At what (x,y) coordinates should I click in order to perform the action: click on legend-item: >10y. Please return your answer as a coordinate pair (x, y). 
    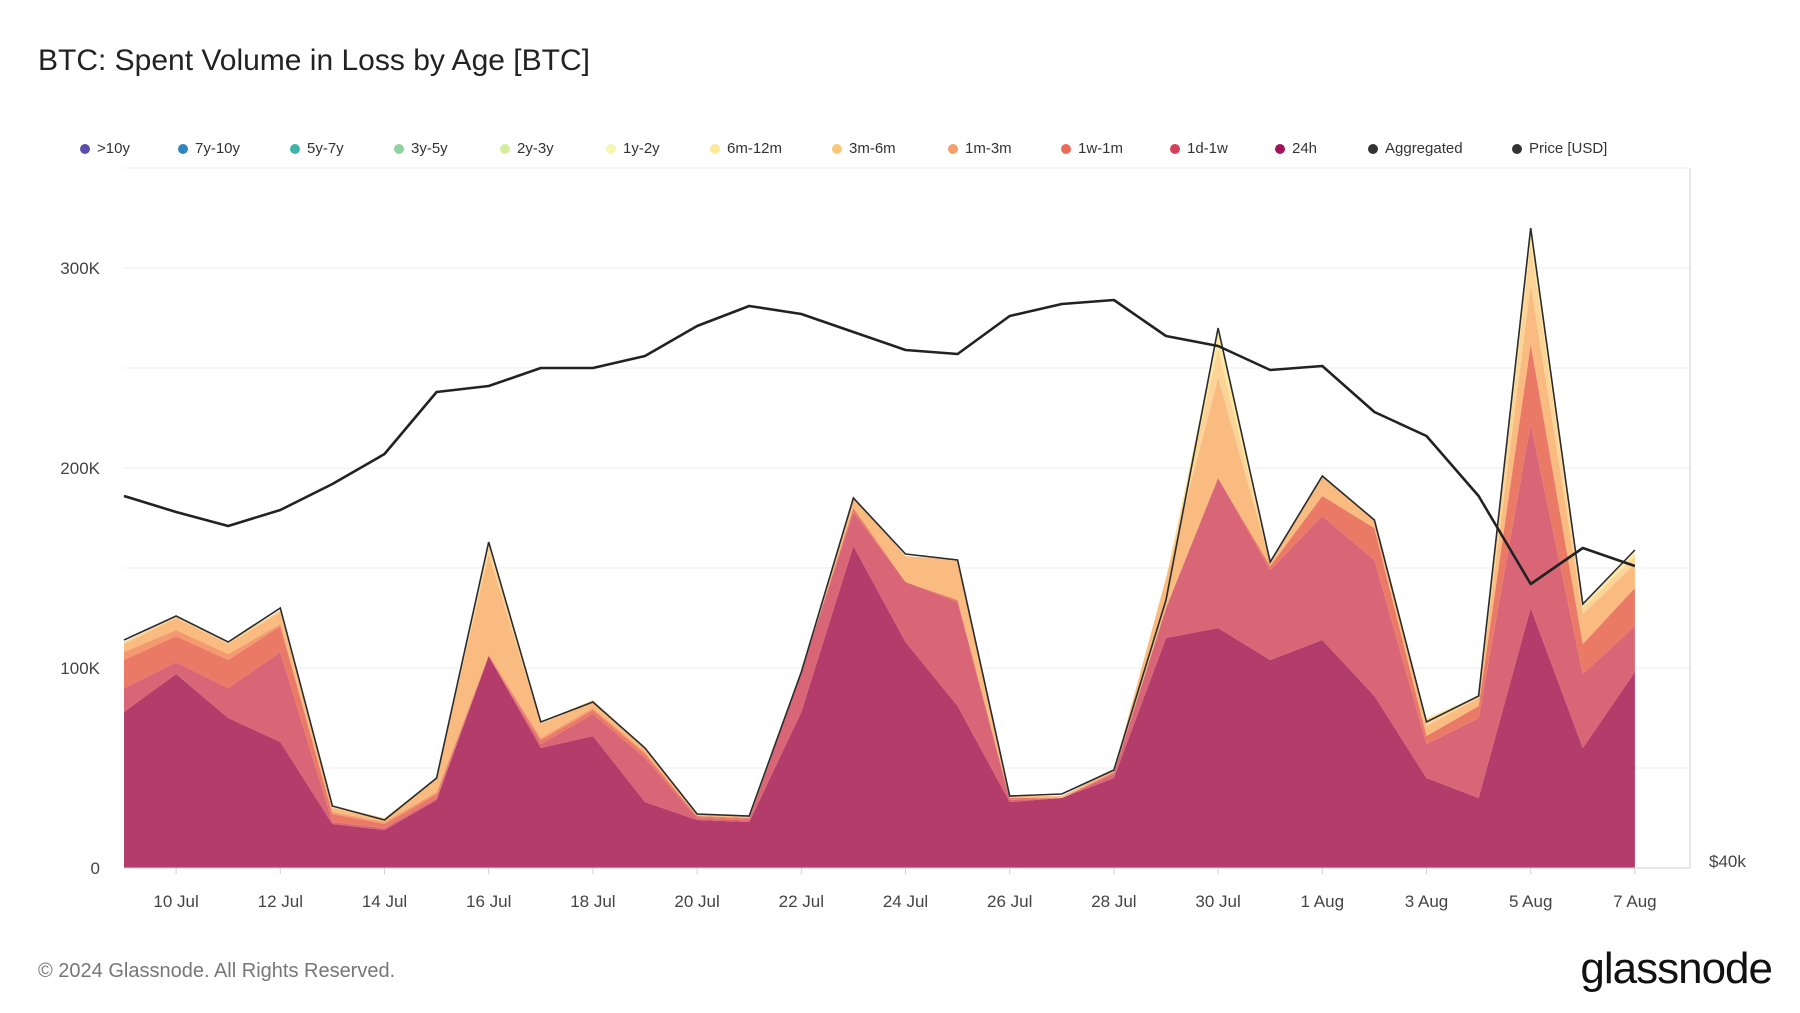
    Looking at the image, I should click on (105, 148).